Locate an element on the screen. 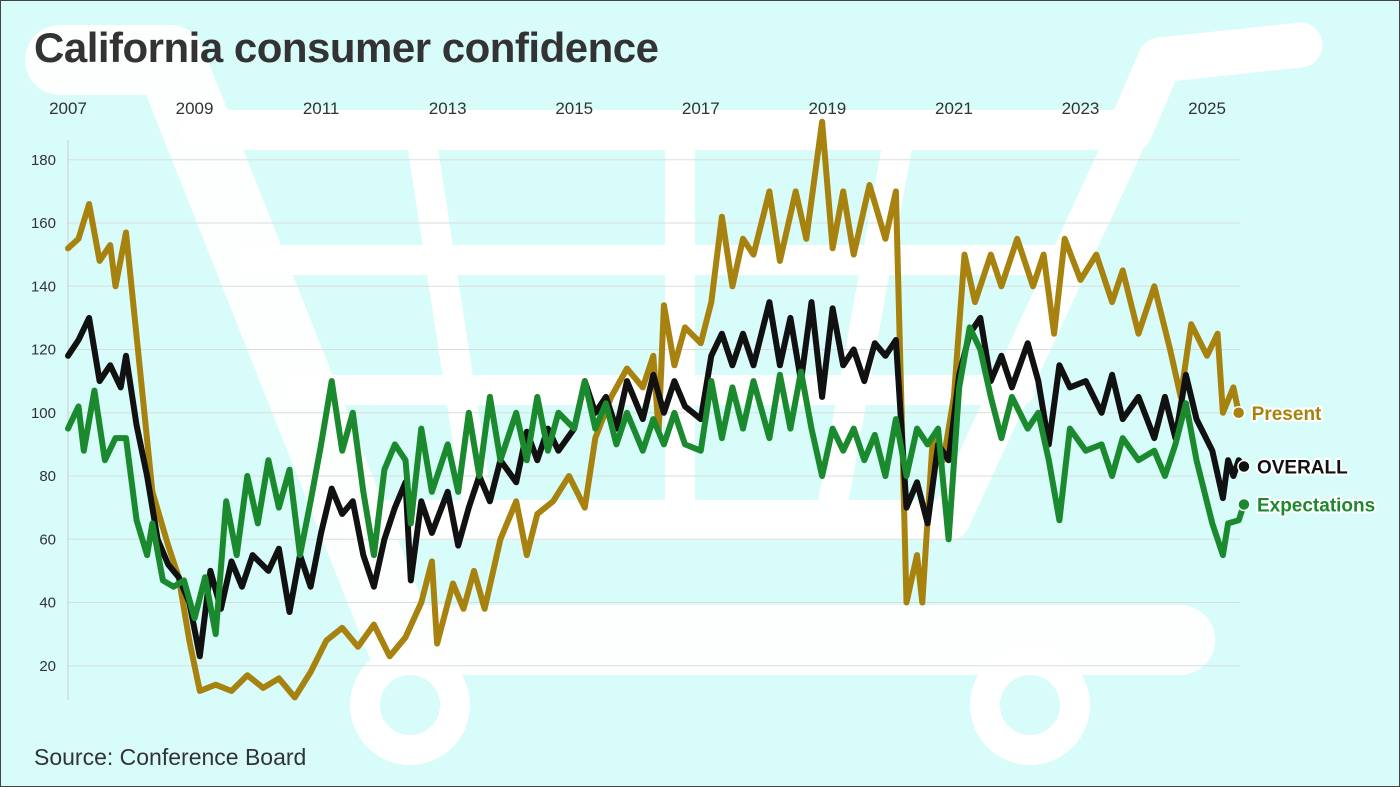 This screenshot has height=787, width=1400. x-tick-label: 2013 is located at coordinates (448, 108).